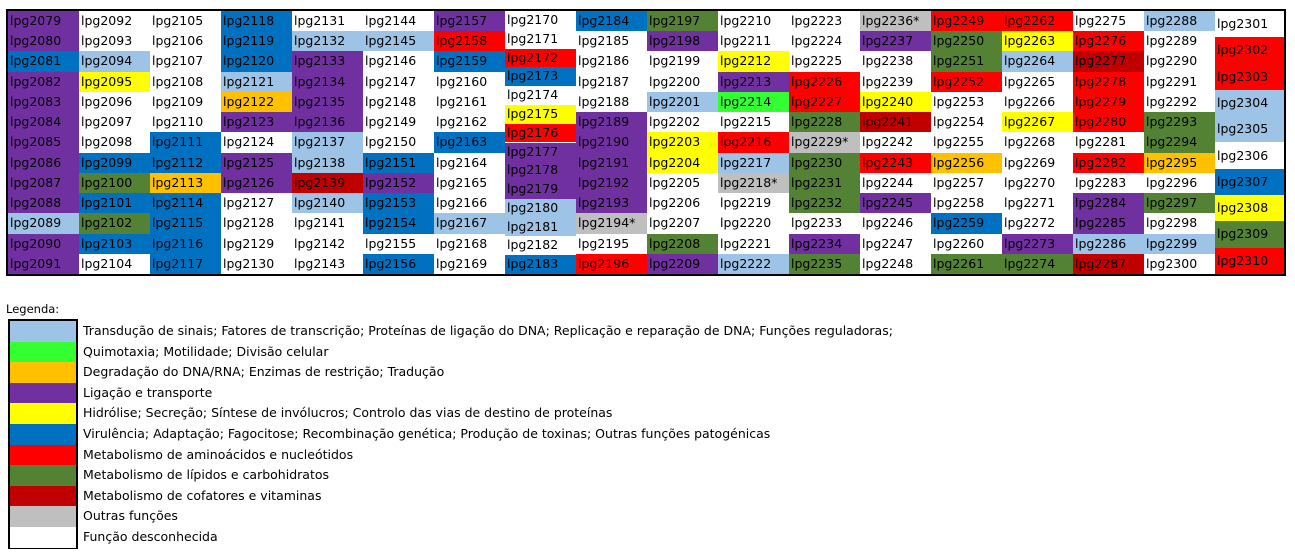 This screenshot has width=1295, height=556. What do you see at coordinates (114, 61) in the screenshot?
I see `gene-cell: lpg2094` at bounding box center [114, 61].